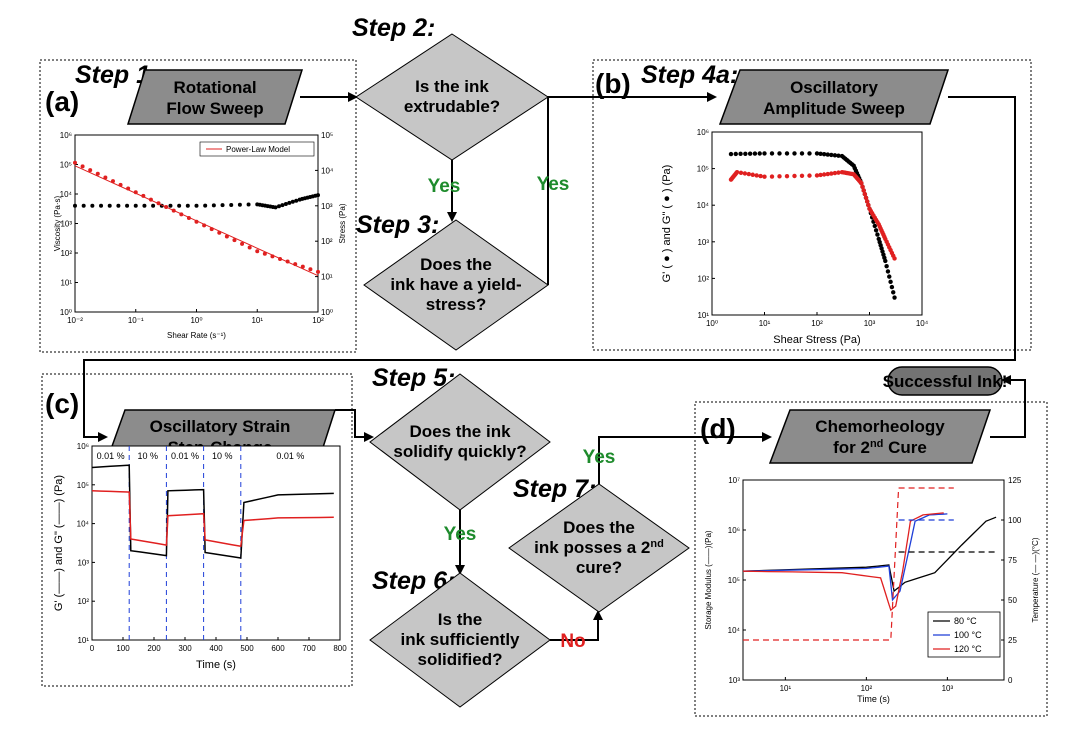  Describe the element at coordinates (1035, 579) in the screenshot. I see `y-axis-label-right: Temperature (— —)(°C)` at that location.